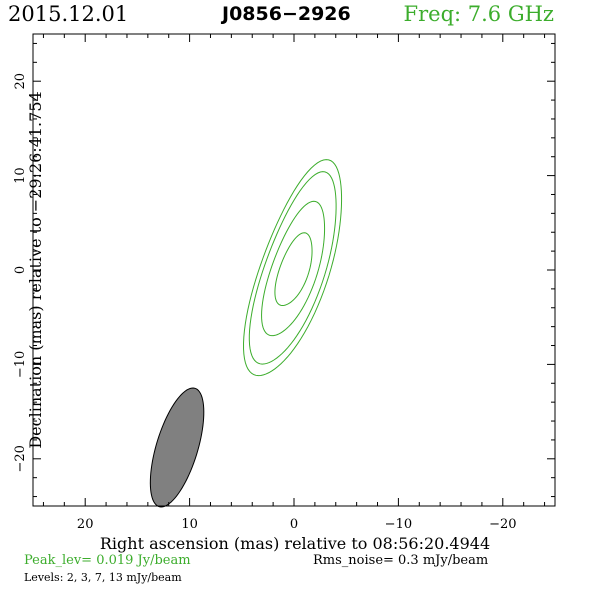  What do you see at coordinates (20, 81) in the screenshot?
I see `y-tick-label: 20` at bounding box center [20, 81].